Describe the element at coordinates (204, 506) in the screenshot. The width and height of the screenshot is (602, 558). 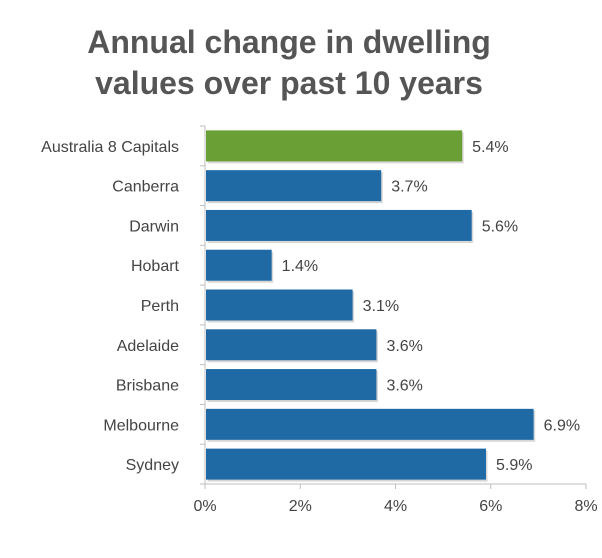
I see `x-tick-label: 0%` at that location.